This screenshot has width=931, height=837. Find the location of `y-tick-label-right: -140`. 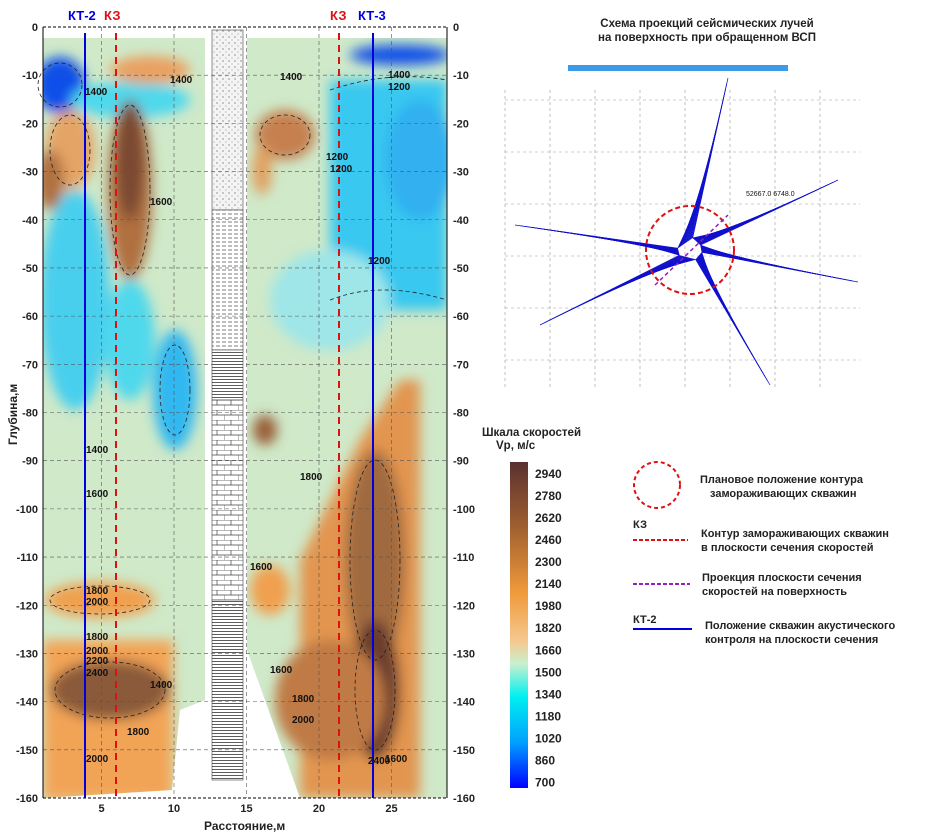

y-tick-label-right: -140 is located at coordinates (464, 703).